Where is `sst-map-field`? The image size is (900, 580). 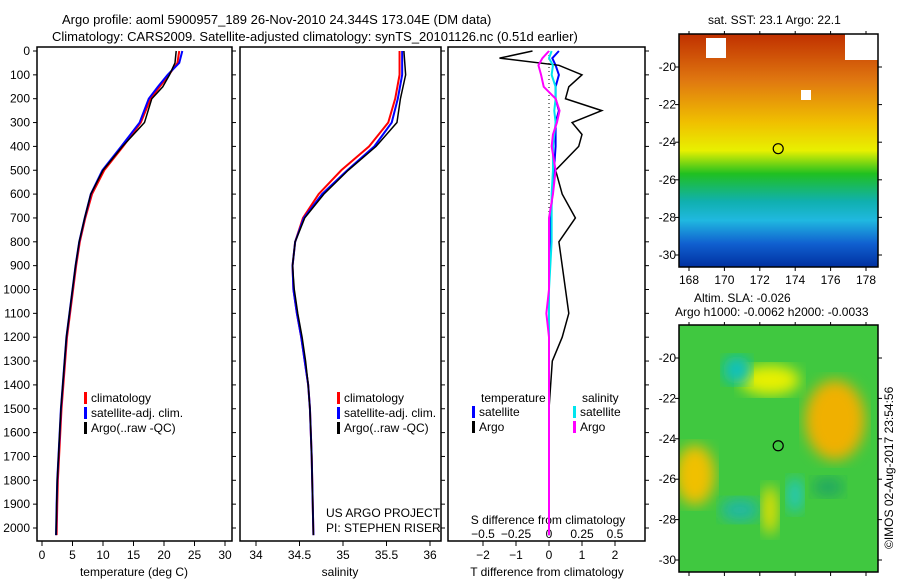 sst-map-field is located at coordinates (778, 150).